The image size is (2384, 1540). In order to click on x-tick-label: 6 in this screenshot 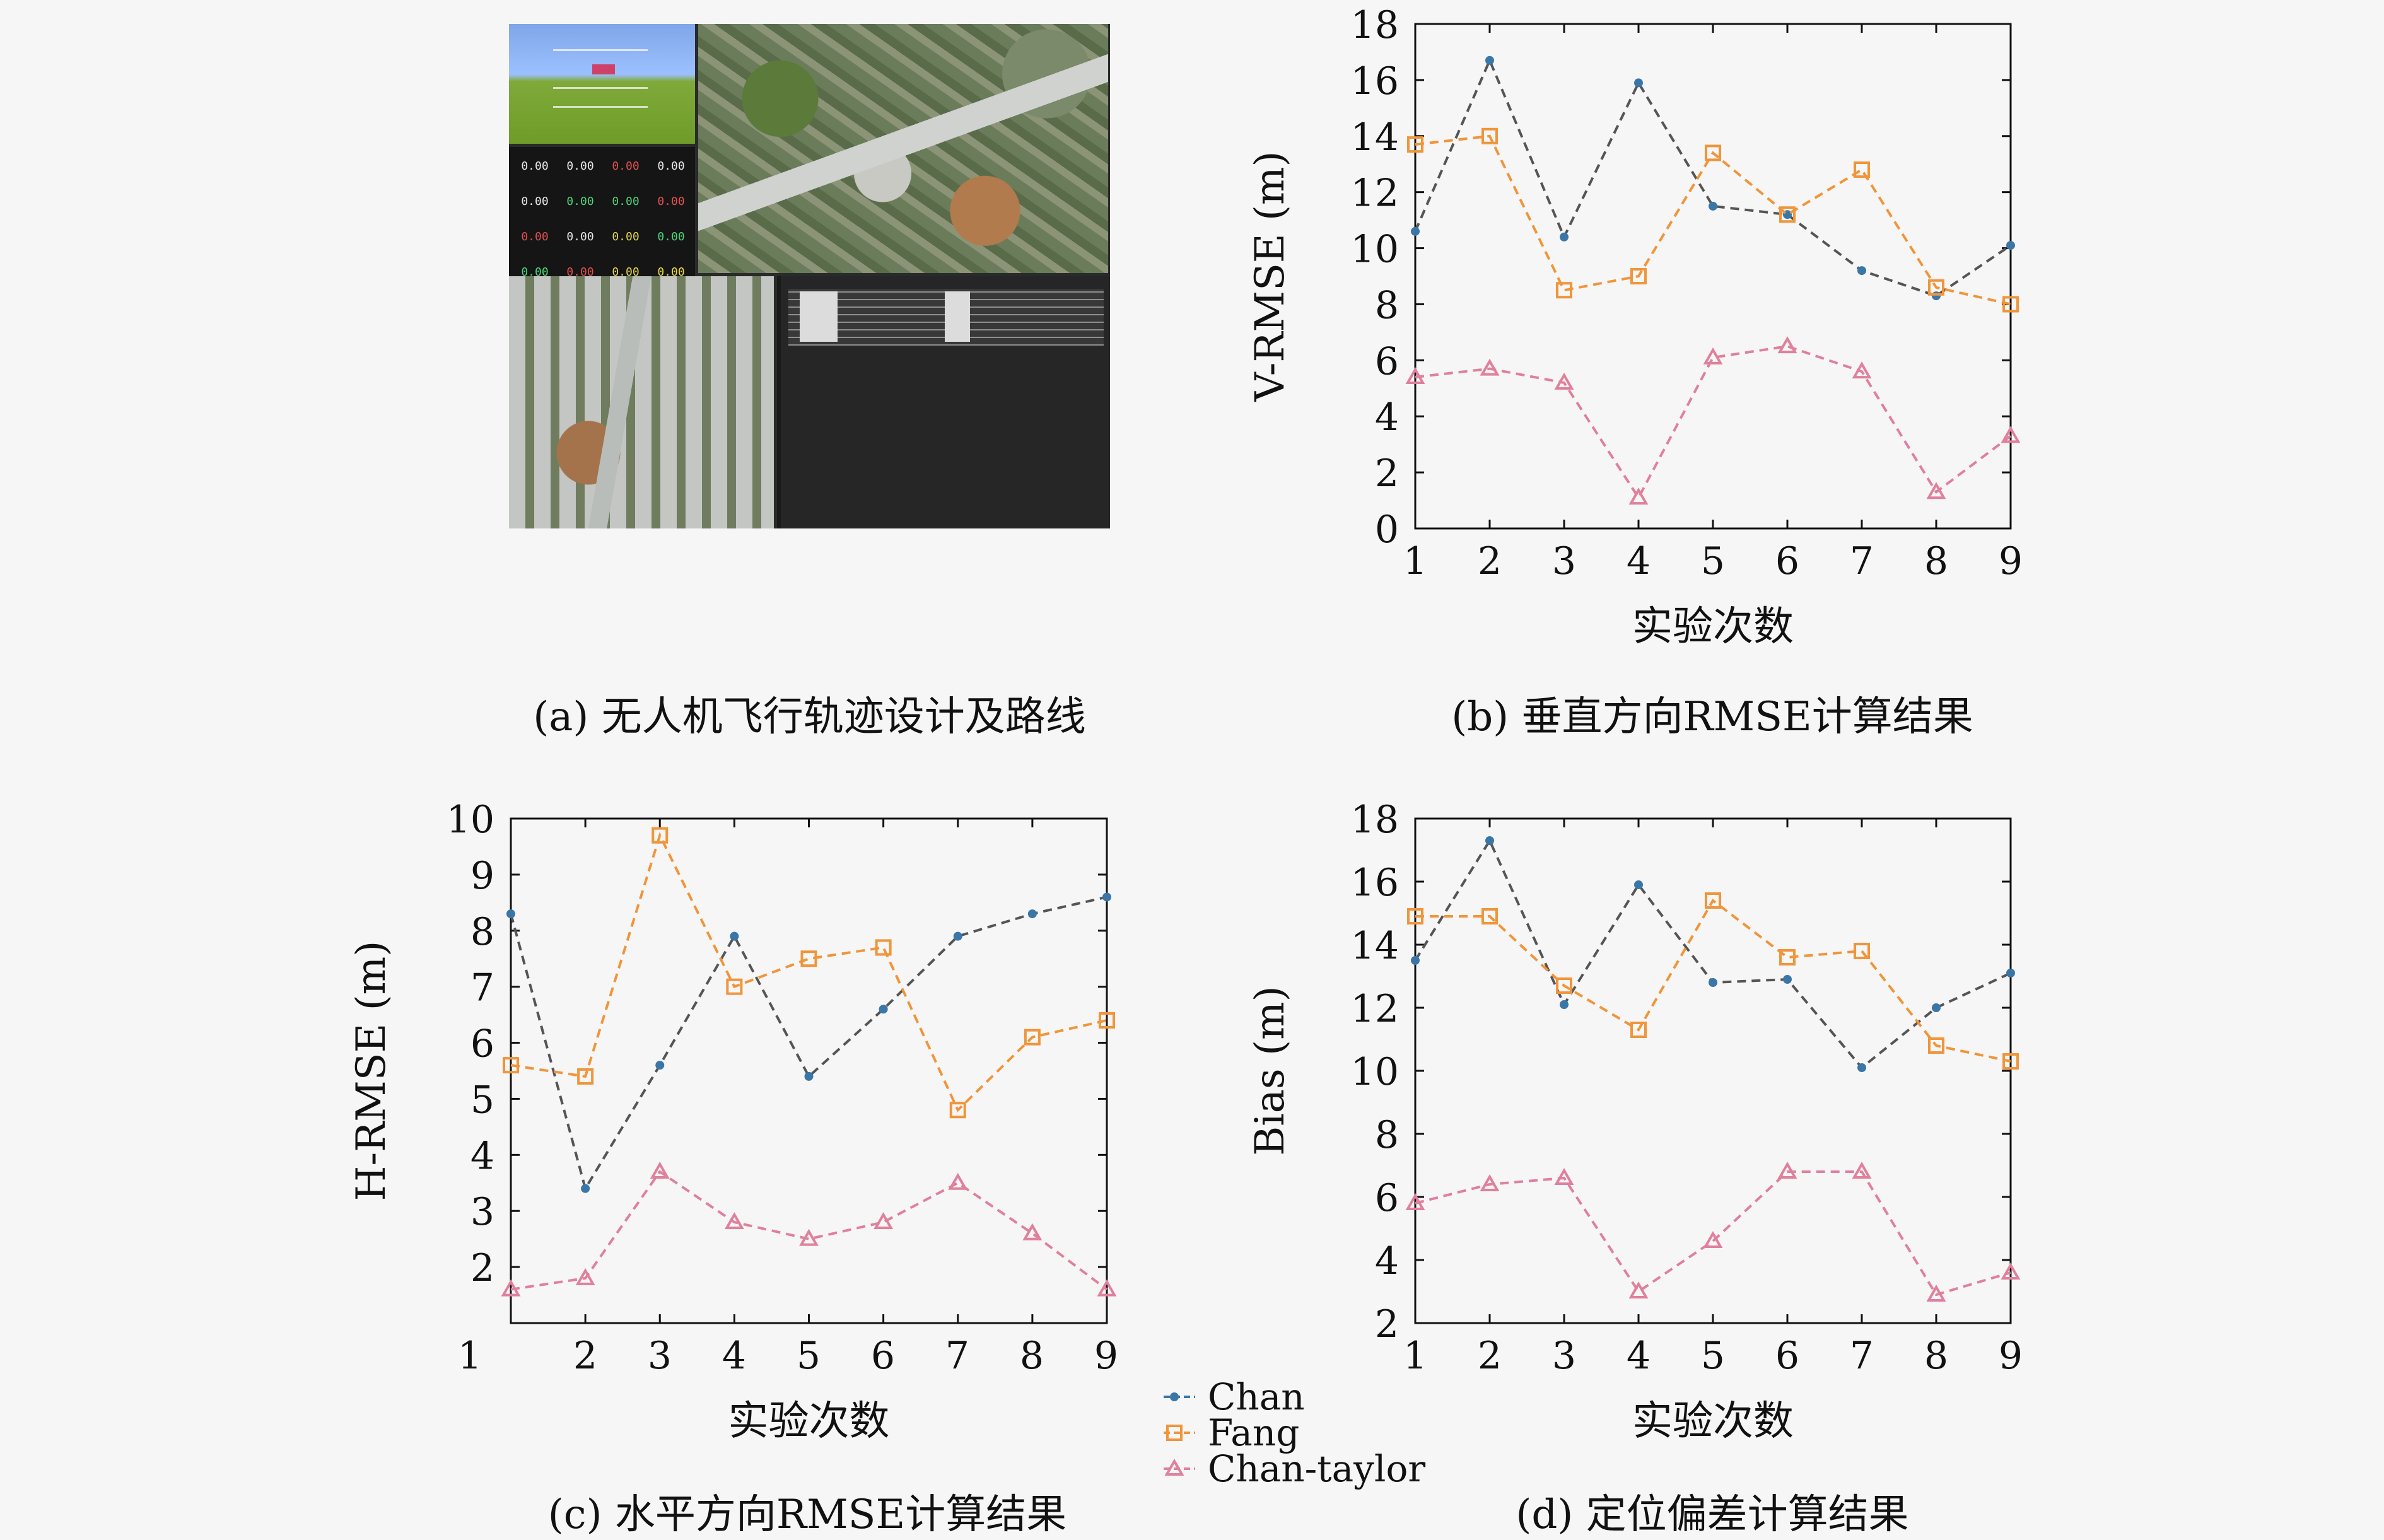, I will do `click(883, 1356)`.